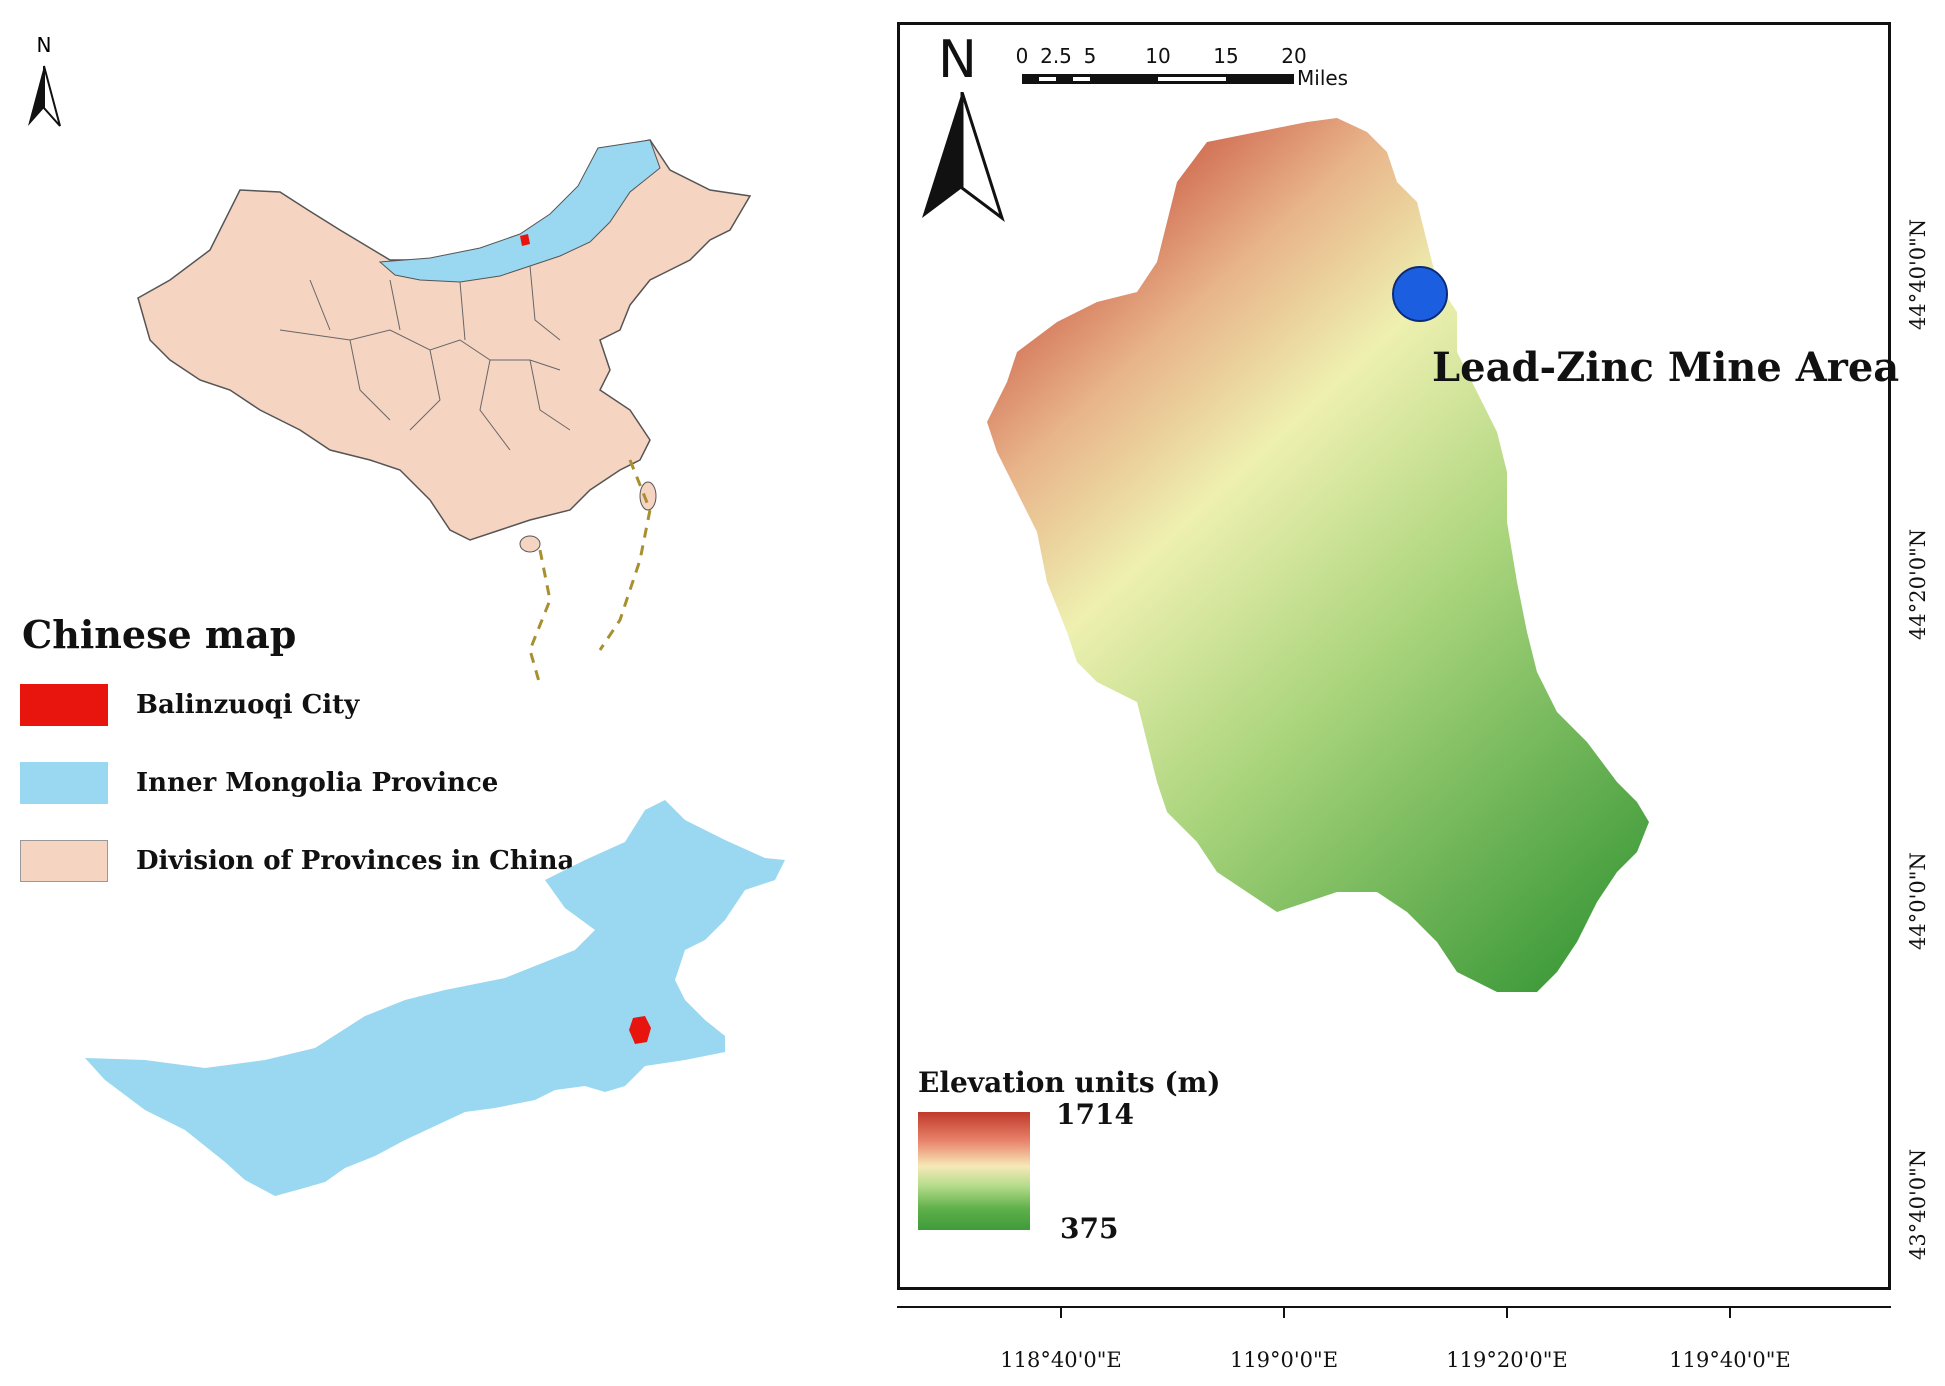  I want to click on y-axis-label: 44°0'0"N, so click(1918, 901).